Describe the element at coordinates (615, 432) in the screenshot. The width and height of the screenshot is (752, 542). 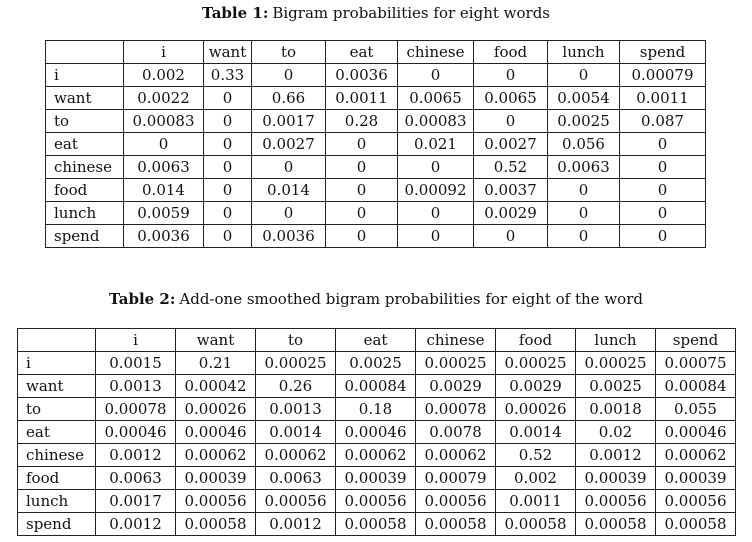
I see `table-cell: 0.02` at that location.